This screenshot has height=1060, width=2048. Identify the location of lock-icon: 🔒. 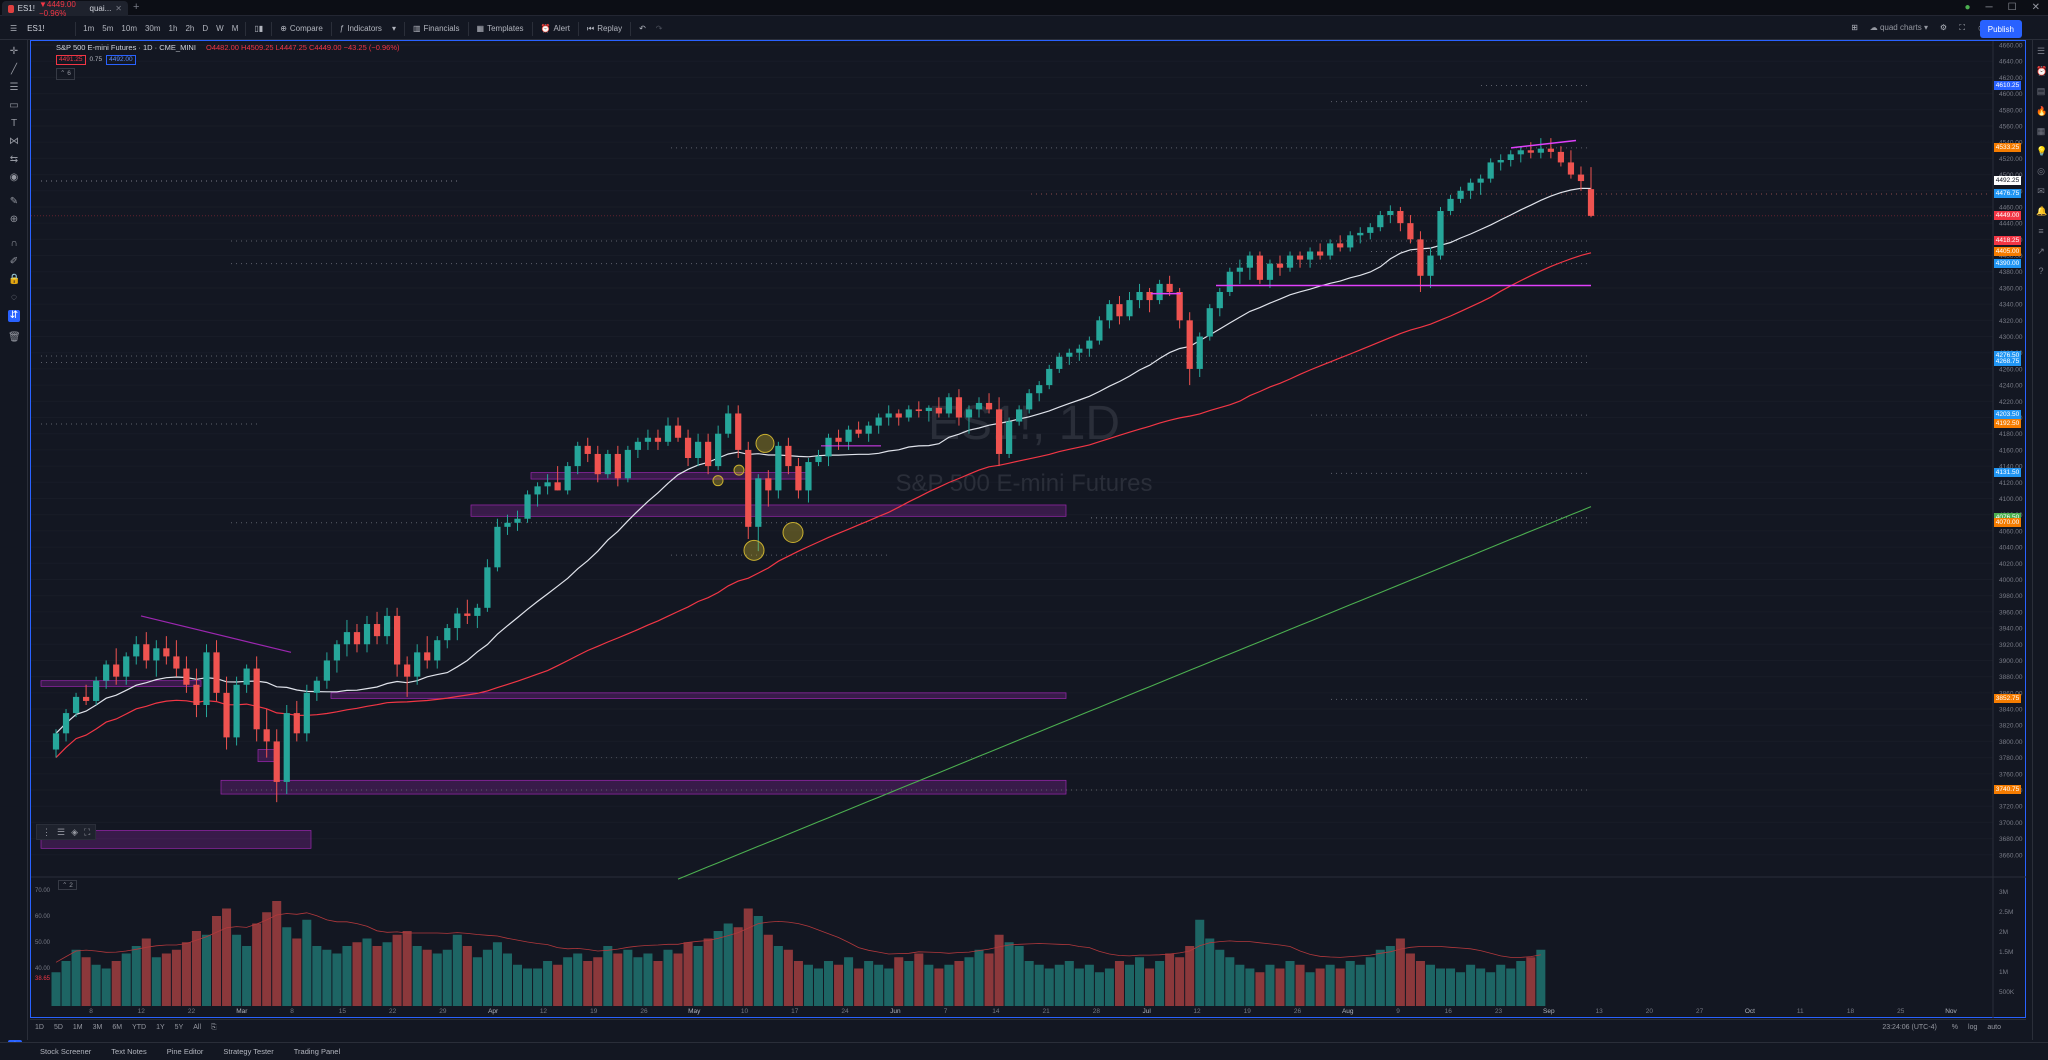
(14, 279).